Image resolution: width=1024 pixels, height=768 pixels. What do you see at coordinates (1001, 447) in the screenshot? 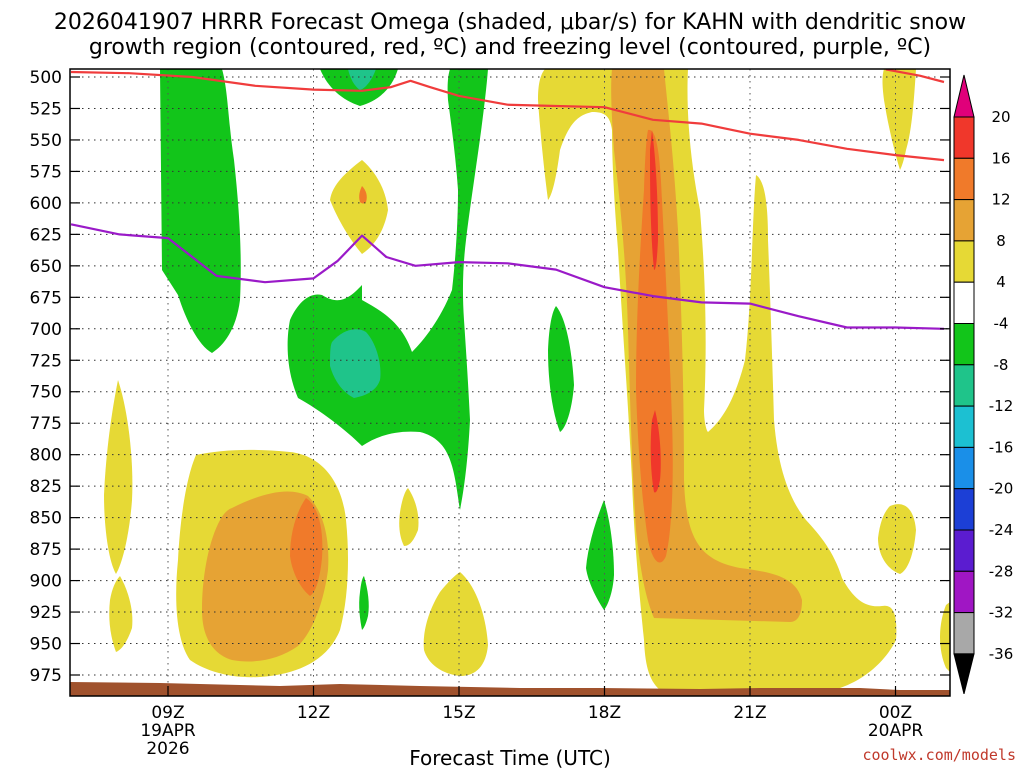
I see `colorbar-label: -16` at bounding box center [1001, 447].